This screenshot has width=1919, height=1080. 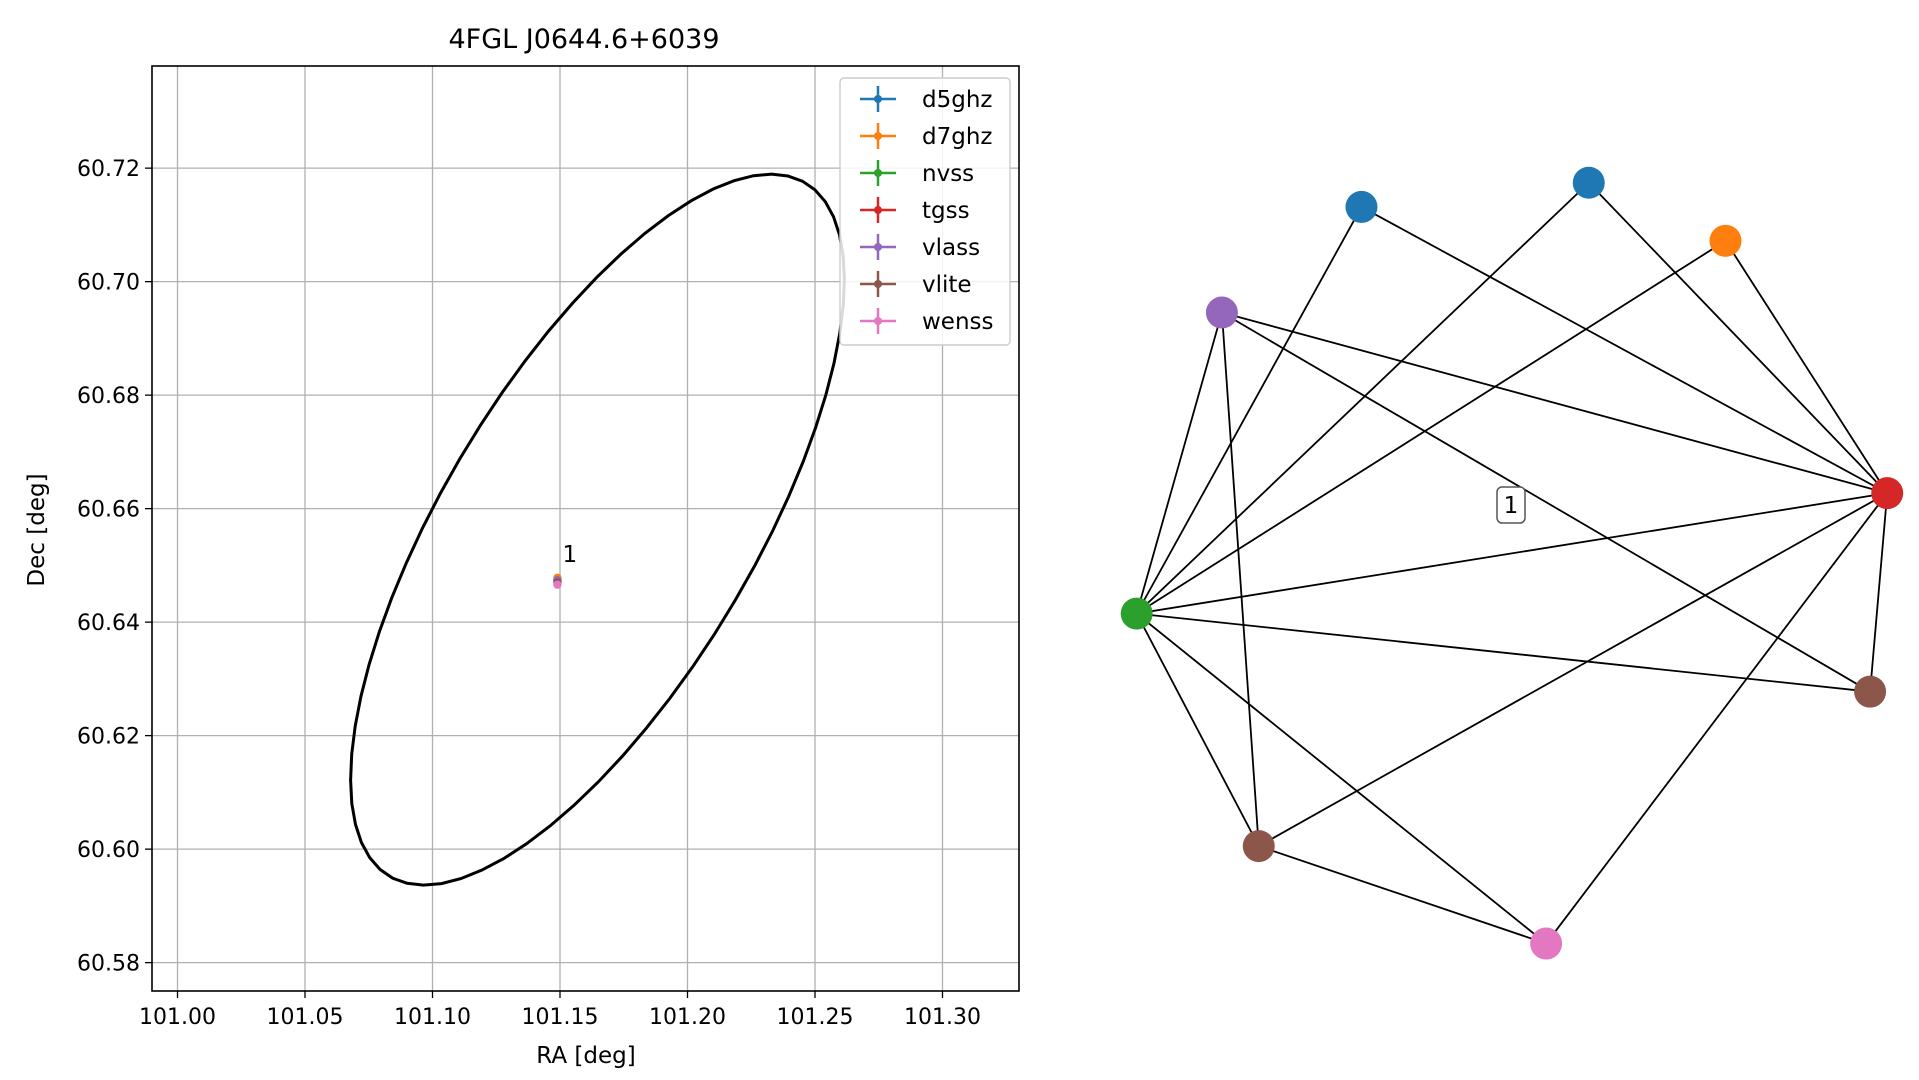 I want to click on points-layer: 1, so click(x=565, y=565).